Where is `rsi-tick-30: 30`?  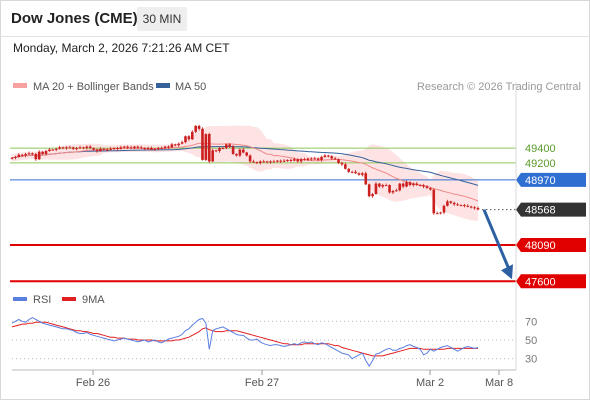 rsi-tick-30: 30 is located at coordinates (531, 360).